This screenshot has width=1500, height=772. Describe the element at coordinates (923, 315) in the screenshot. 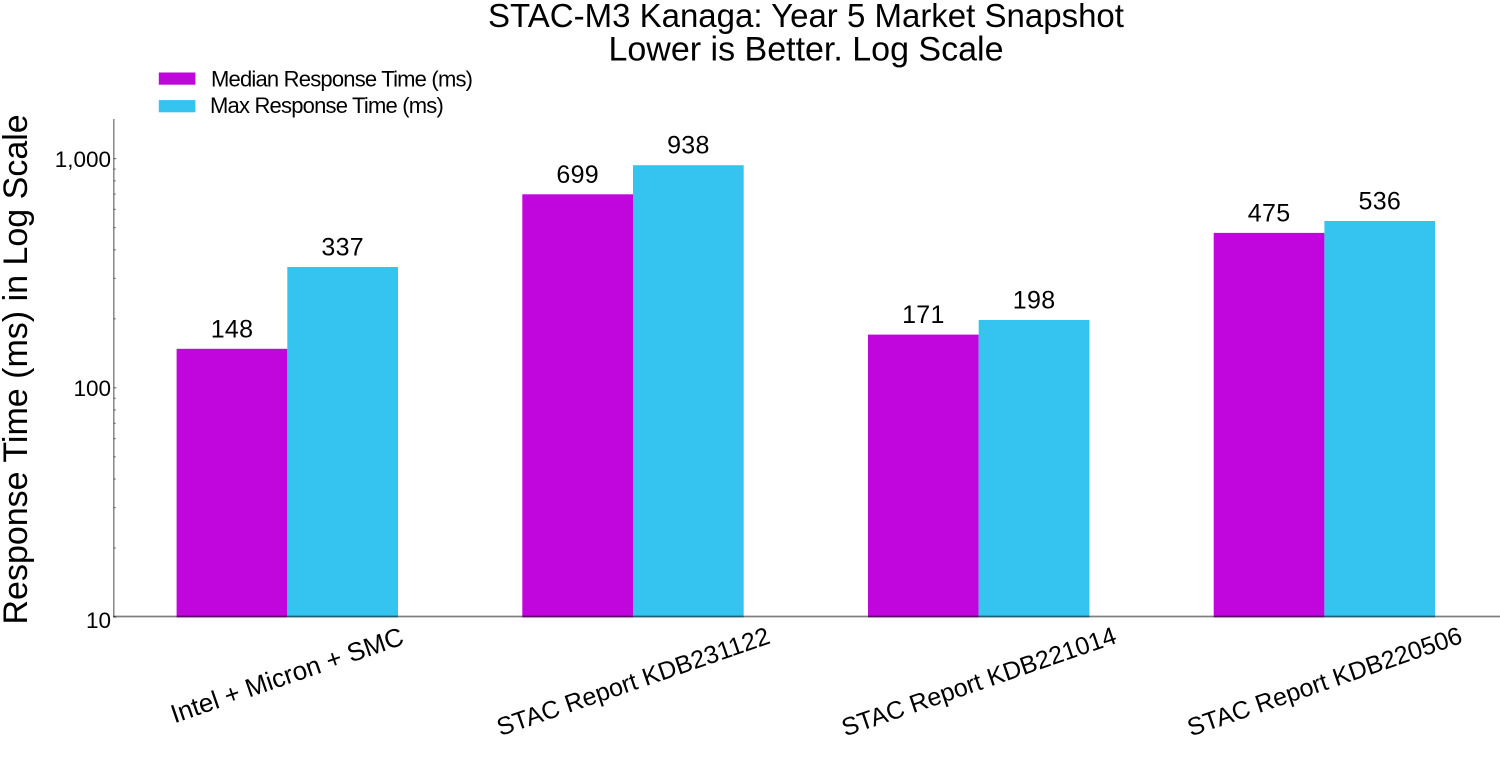

I see `svg-text: 171` at that location.